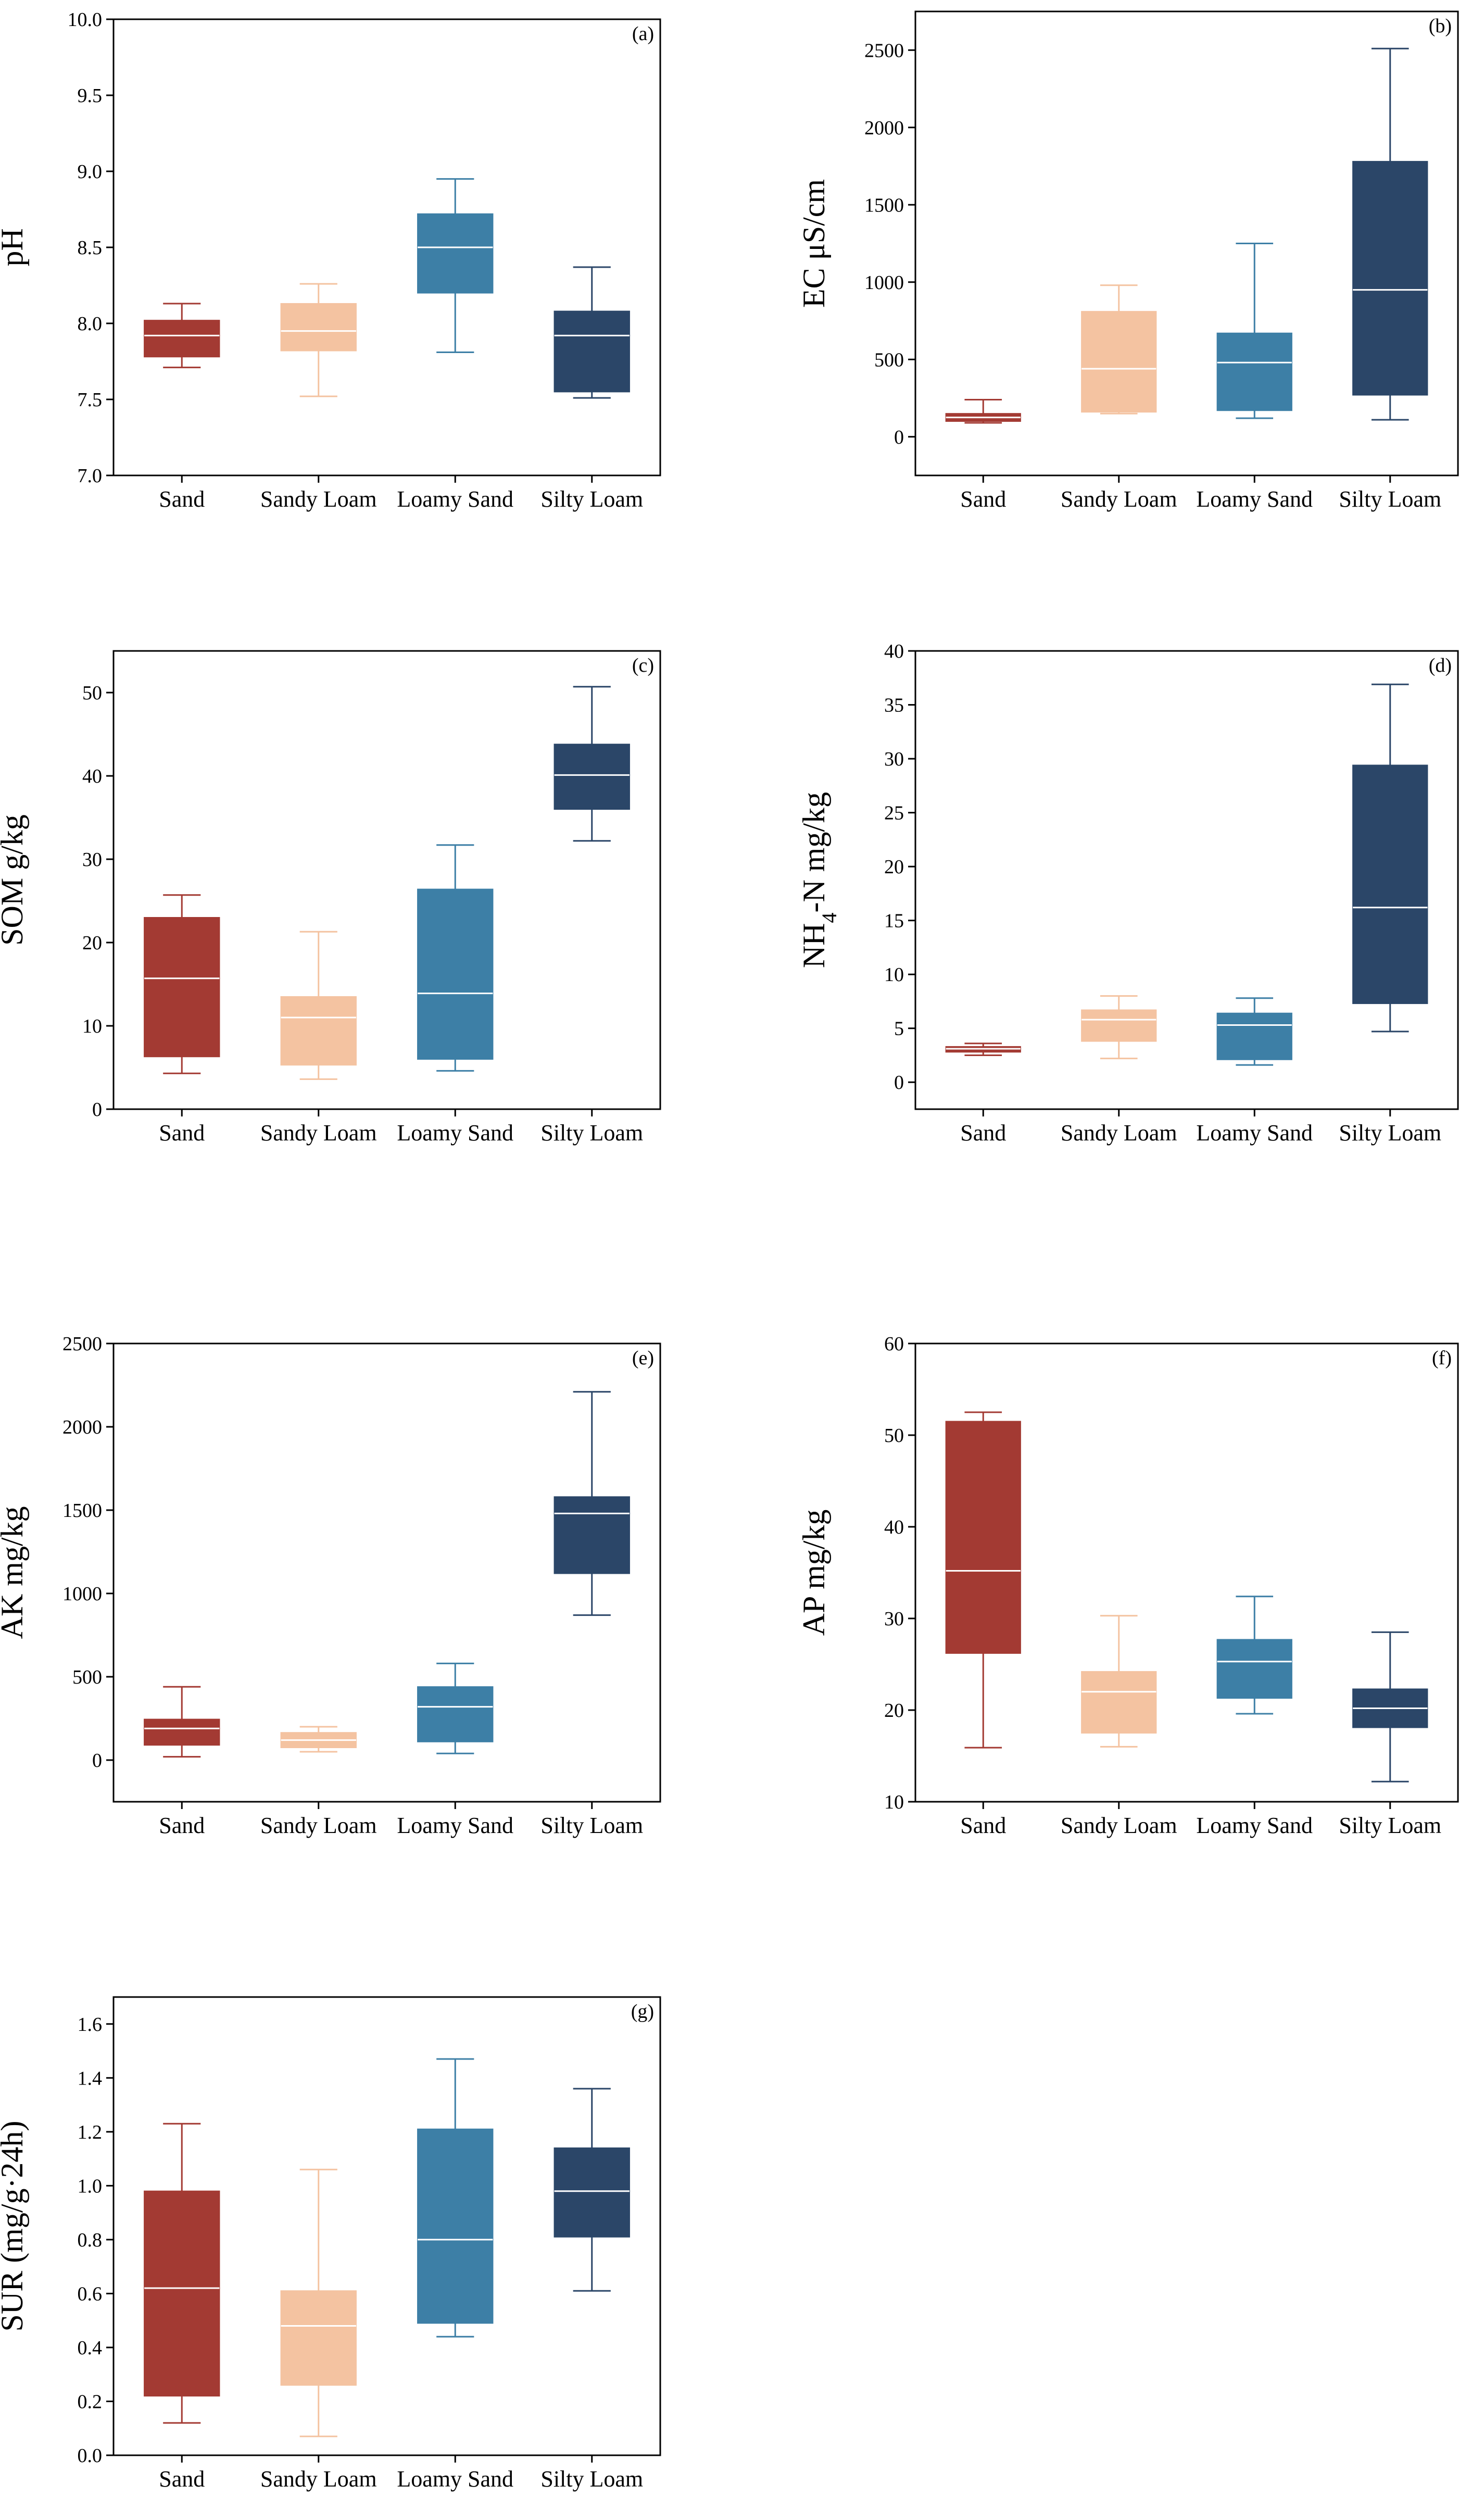  I want to click on y-tick-label: 9.5, so click(90, 96).